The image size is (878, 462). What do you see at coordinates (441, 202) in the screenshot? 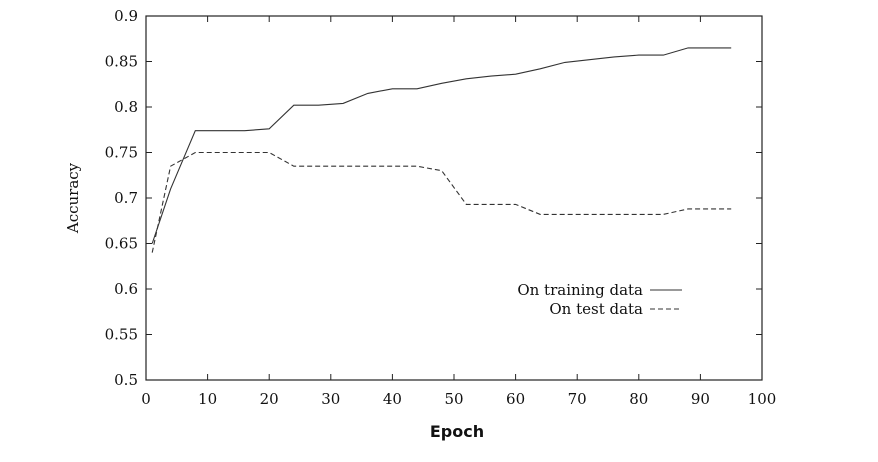
I see `series-line-test` at bounding box center [441, 202].